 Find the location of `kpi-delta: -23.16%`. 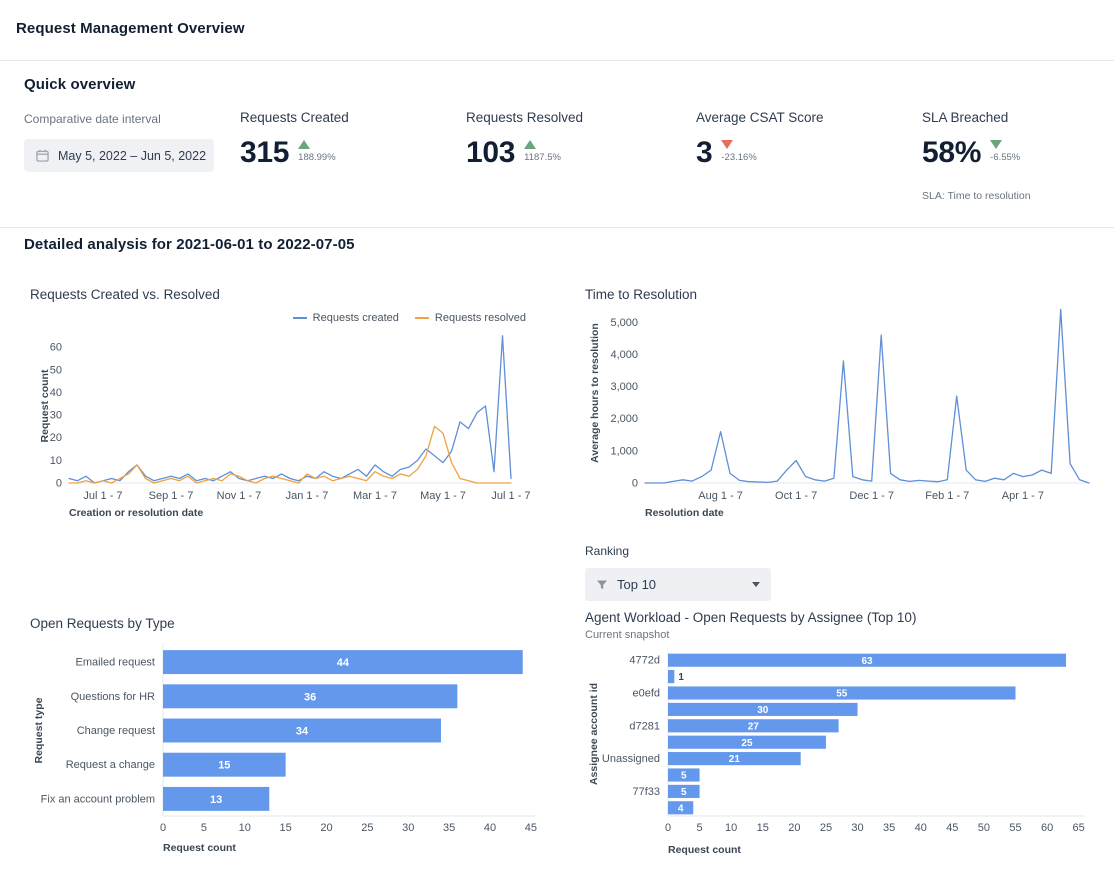

kpi-delta: -23.16% is located at coordinates (739, 157).